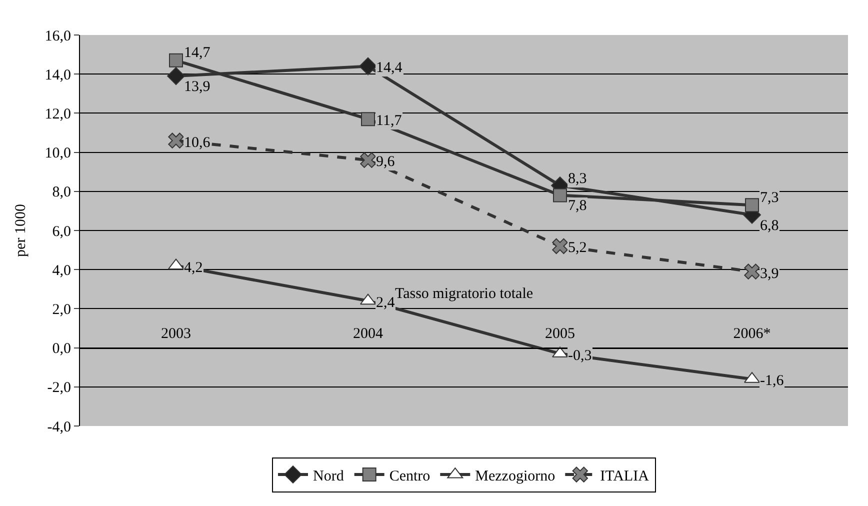 This screenshot has width=868, height=506. I want to click on y-tick-label: 2,0, so click(61, 310).